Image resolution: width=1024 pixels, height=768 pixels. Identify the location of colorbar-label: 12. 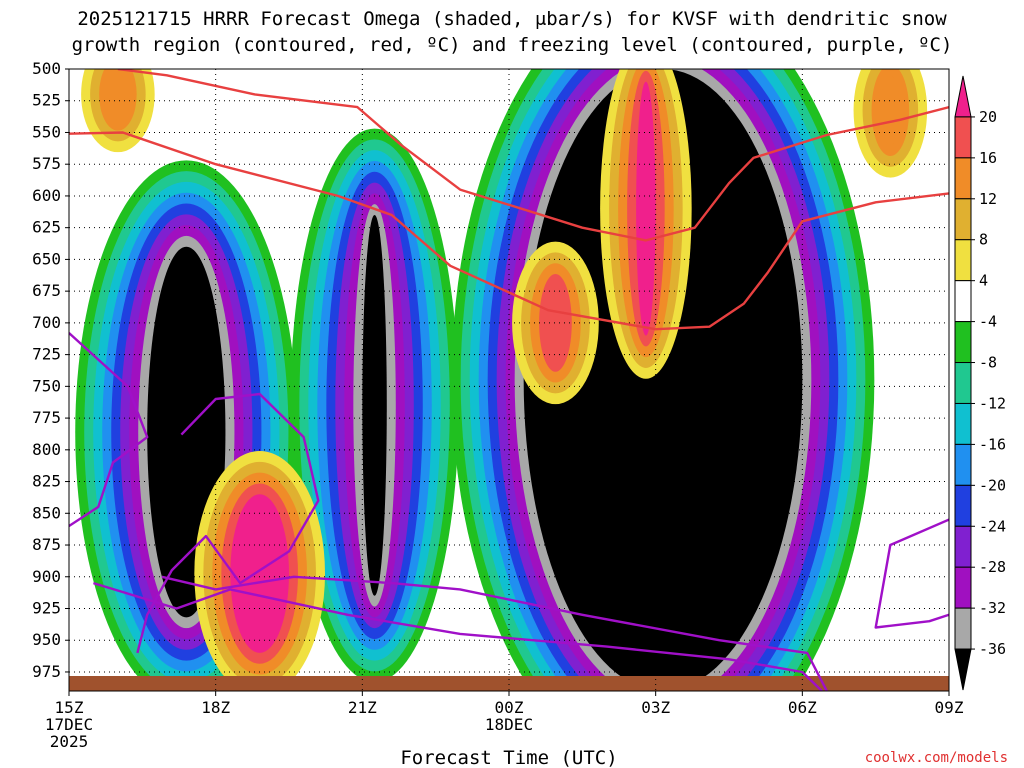
(988, 199).